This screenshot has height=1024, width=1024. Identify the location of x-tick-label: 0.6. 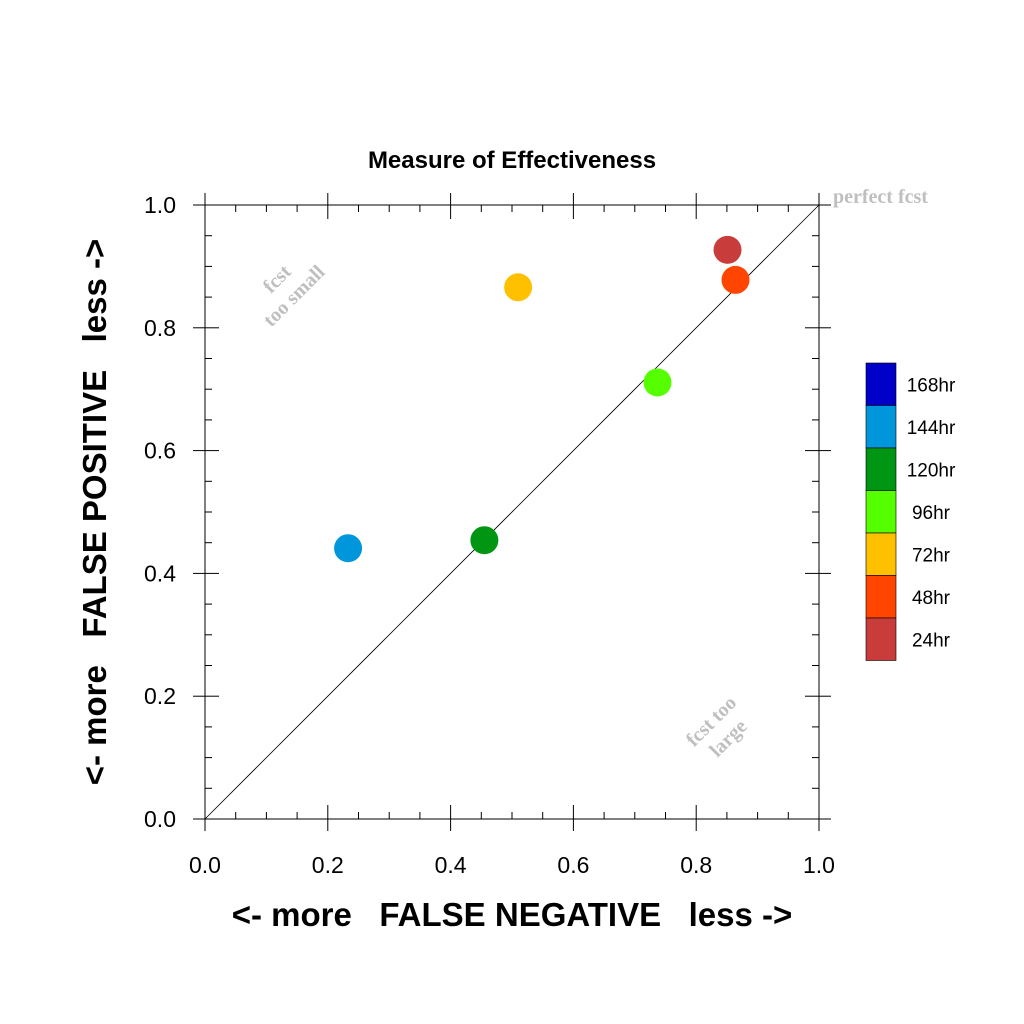
(573, 865).